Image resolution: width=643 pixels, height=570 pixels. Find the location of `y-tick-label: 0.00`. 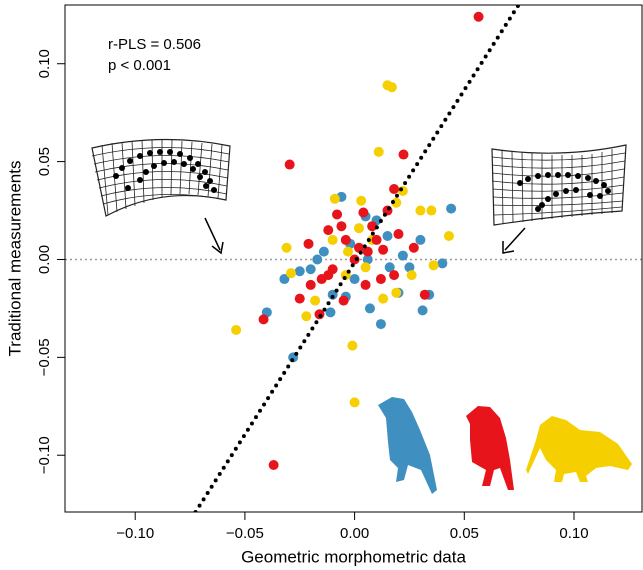

y-tick-label: 0.00 is located at coordinates (44, 259).